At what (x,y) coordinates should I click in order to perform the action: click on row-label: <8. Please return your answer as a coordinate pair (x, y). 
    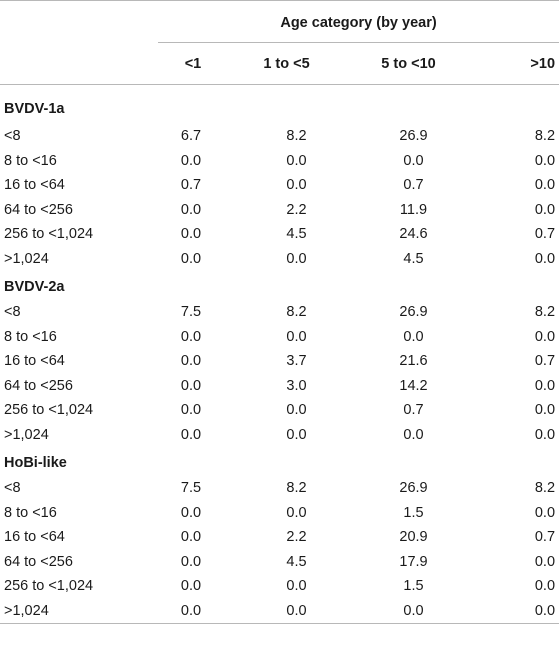
    Looking at the image, I should click on (12, 136).